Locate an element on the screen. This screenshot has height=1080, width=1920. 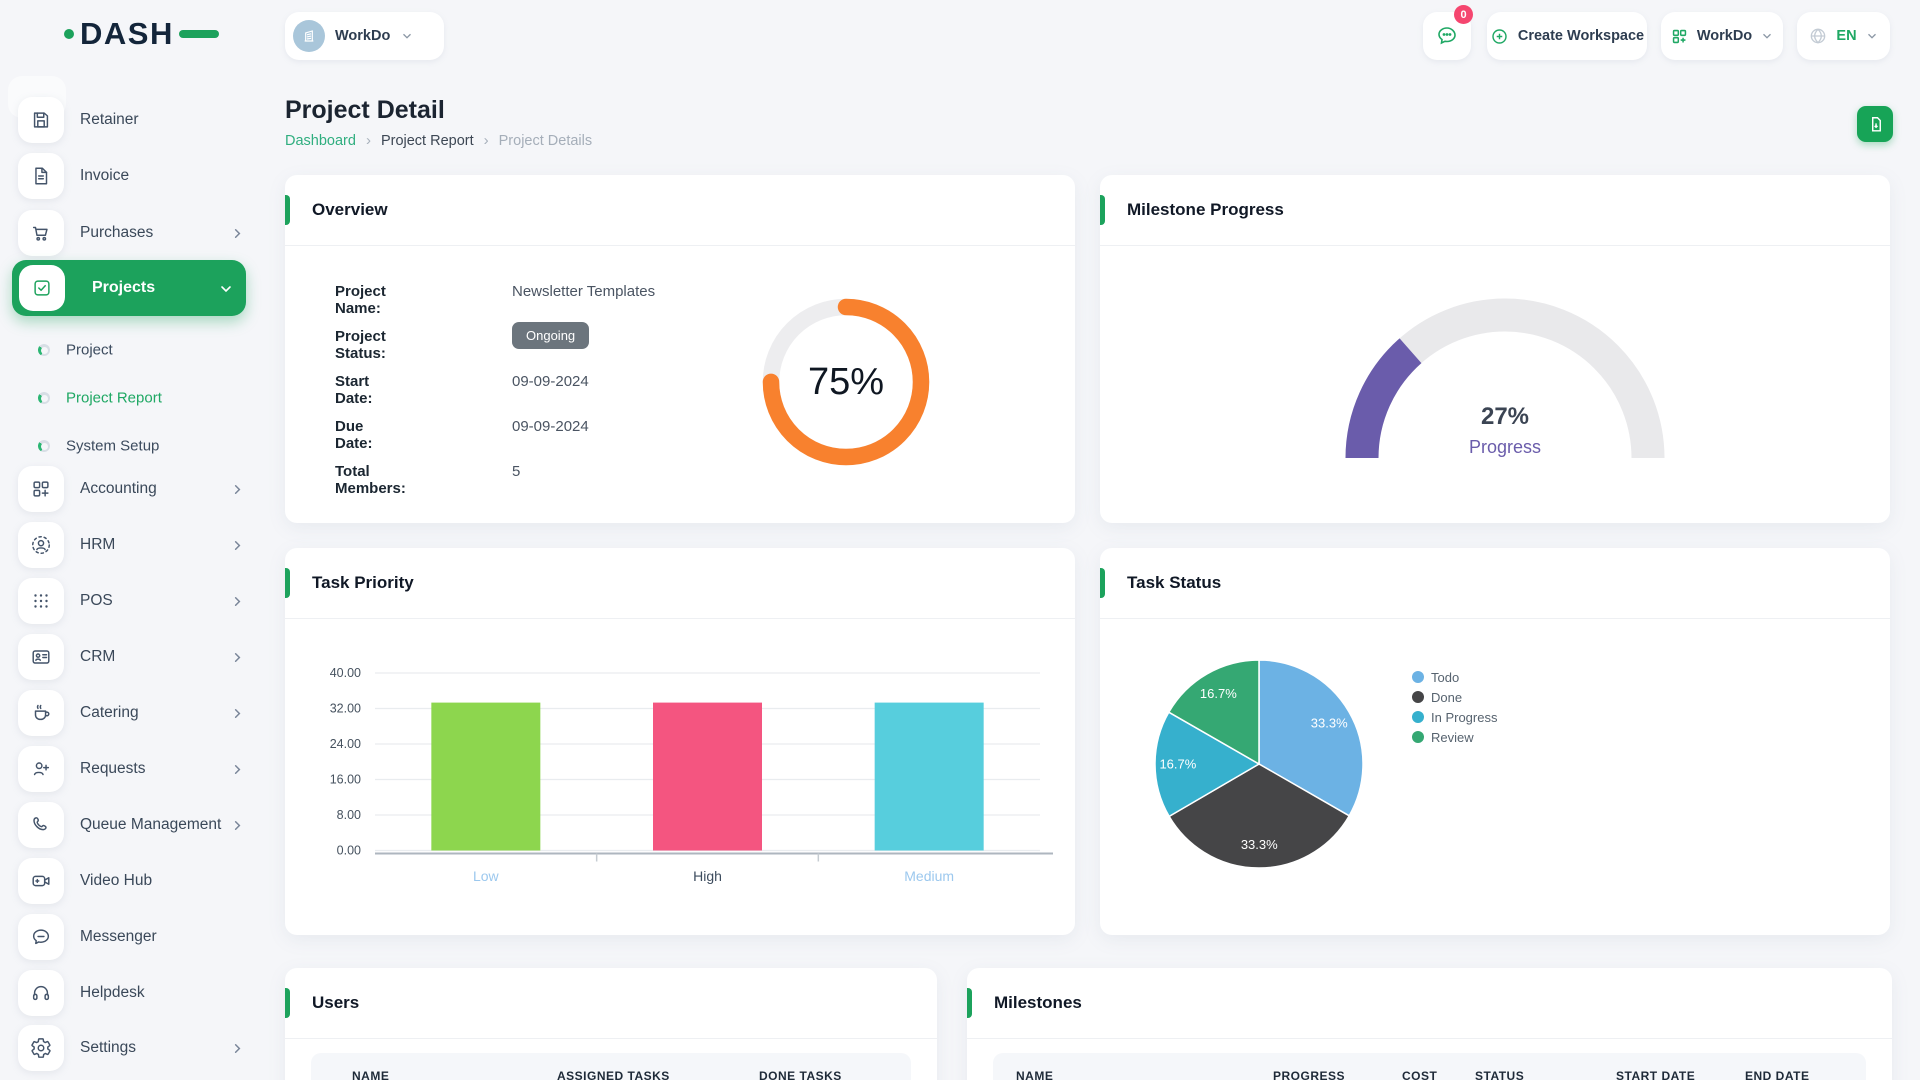
sidebar-item-requests: Requests is located at coordinates (130, 769).